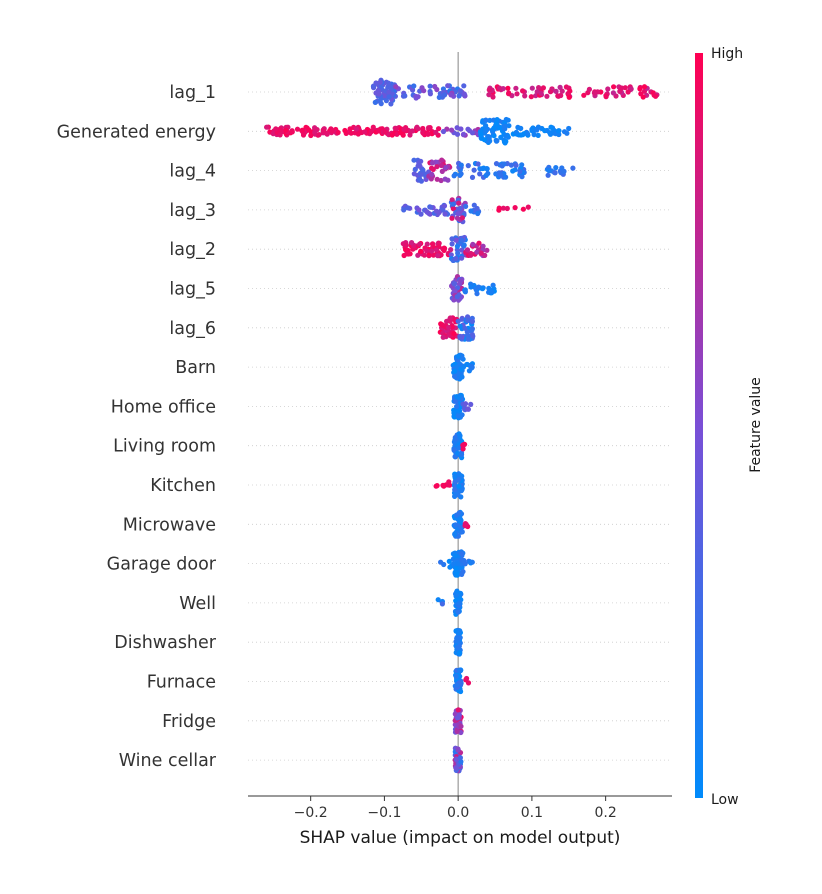 Image resolution: width=822 pixels, height=894 pixels. I want to click on feature-label: Garage door, so click(162, 565).